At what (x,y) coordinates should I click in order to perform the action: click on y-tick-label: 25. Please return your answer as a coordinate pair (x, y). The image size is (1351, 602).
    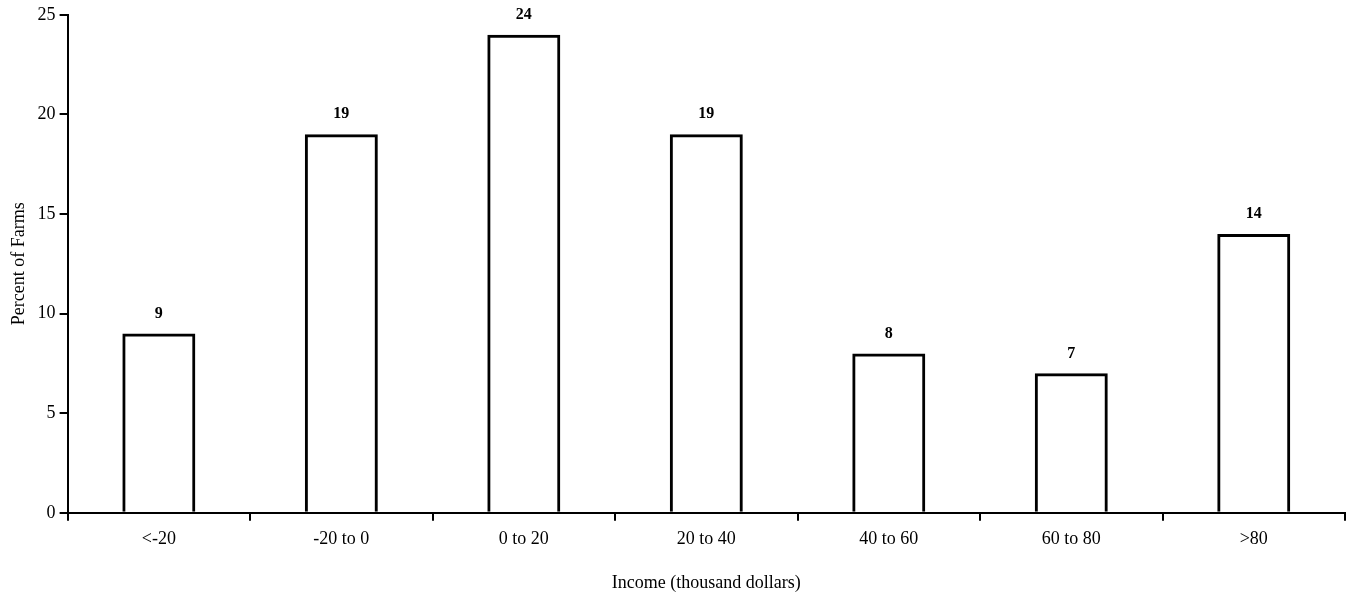
    Looking at the image, I should click on (46, 13).